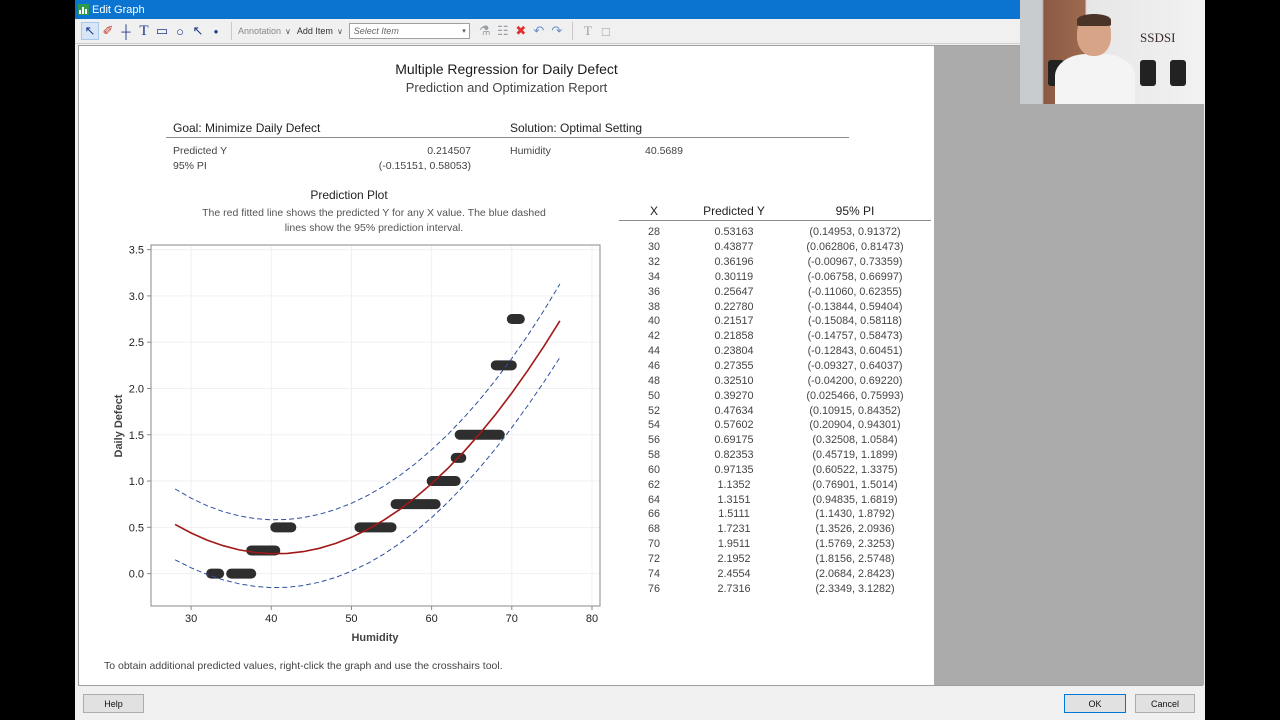 The image size is (1280, 720). I want to click on cell-x: 40, so click(653, 321).